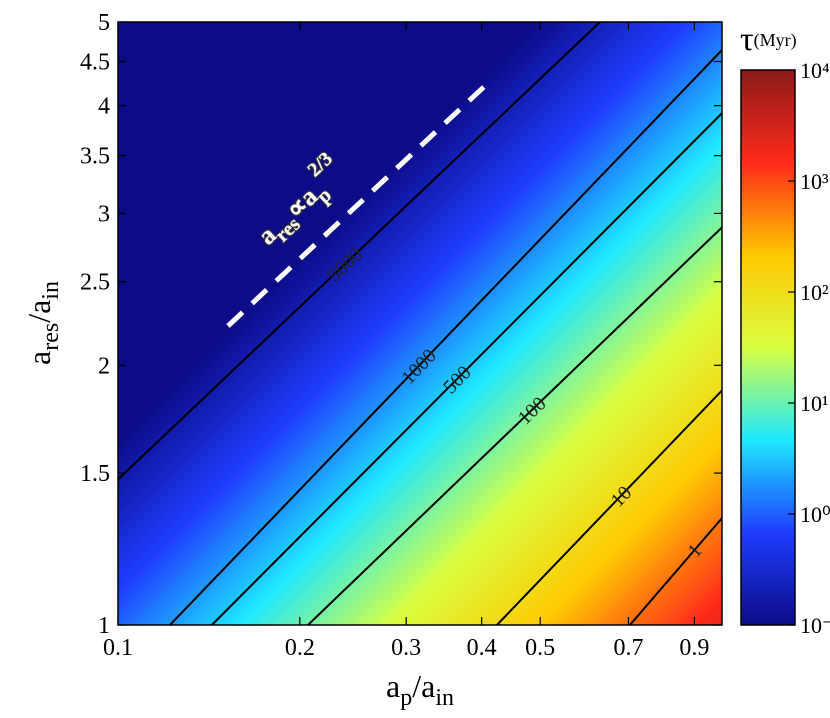 The image size is (830, 718). I want to click on x-axis-label: ap/ain, so click(420, 689).